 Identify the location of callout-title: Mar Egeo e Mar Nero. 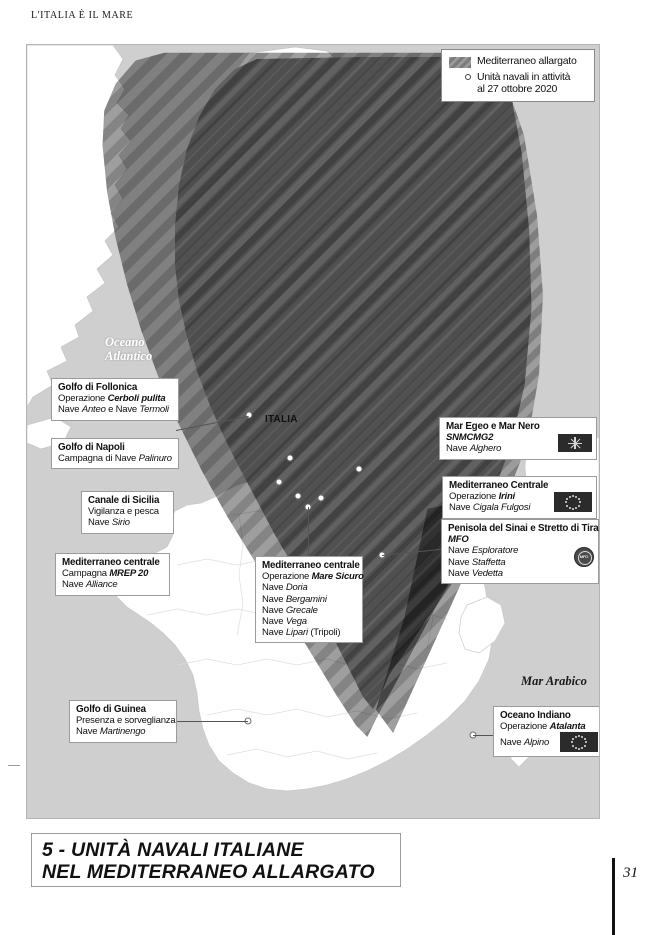
(493, 426).